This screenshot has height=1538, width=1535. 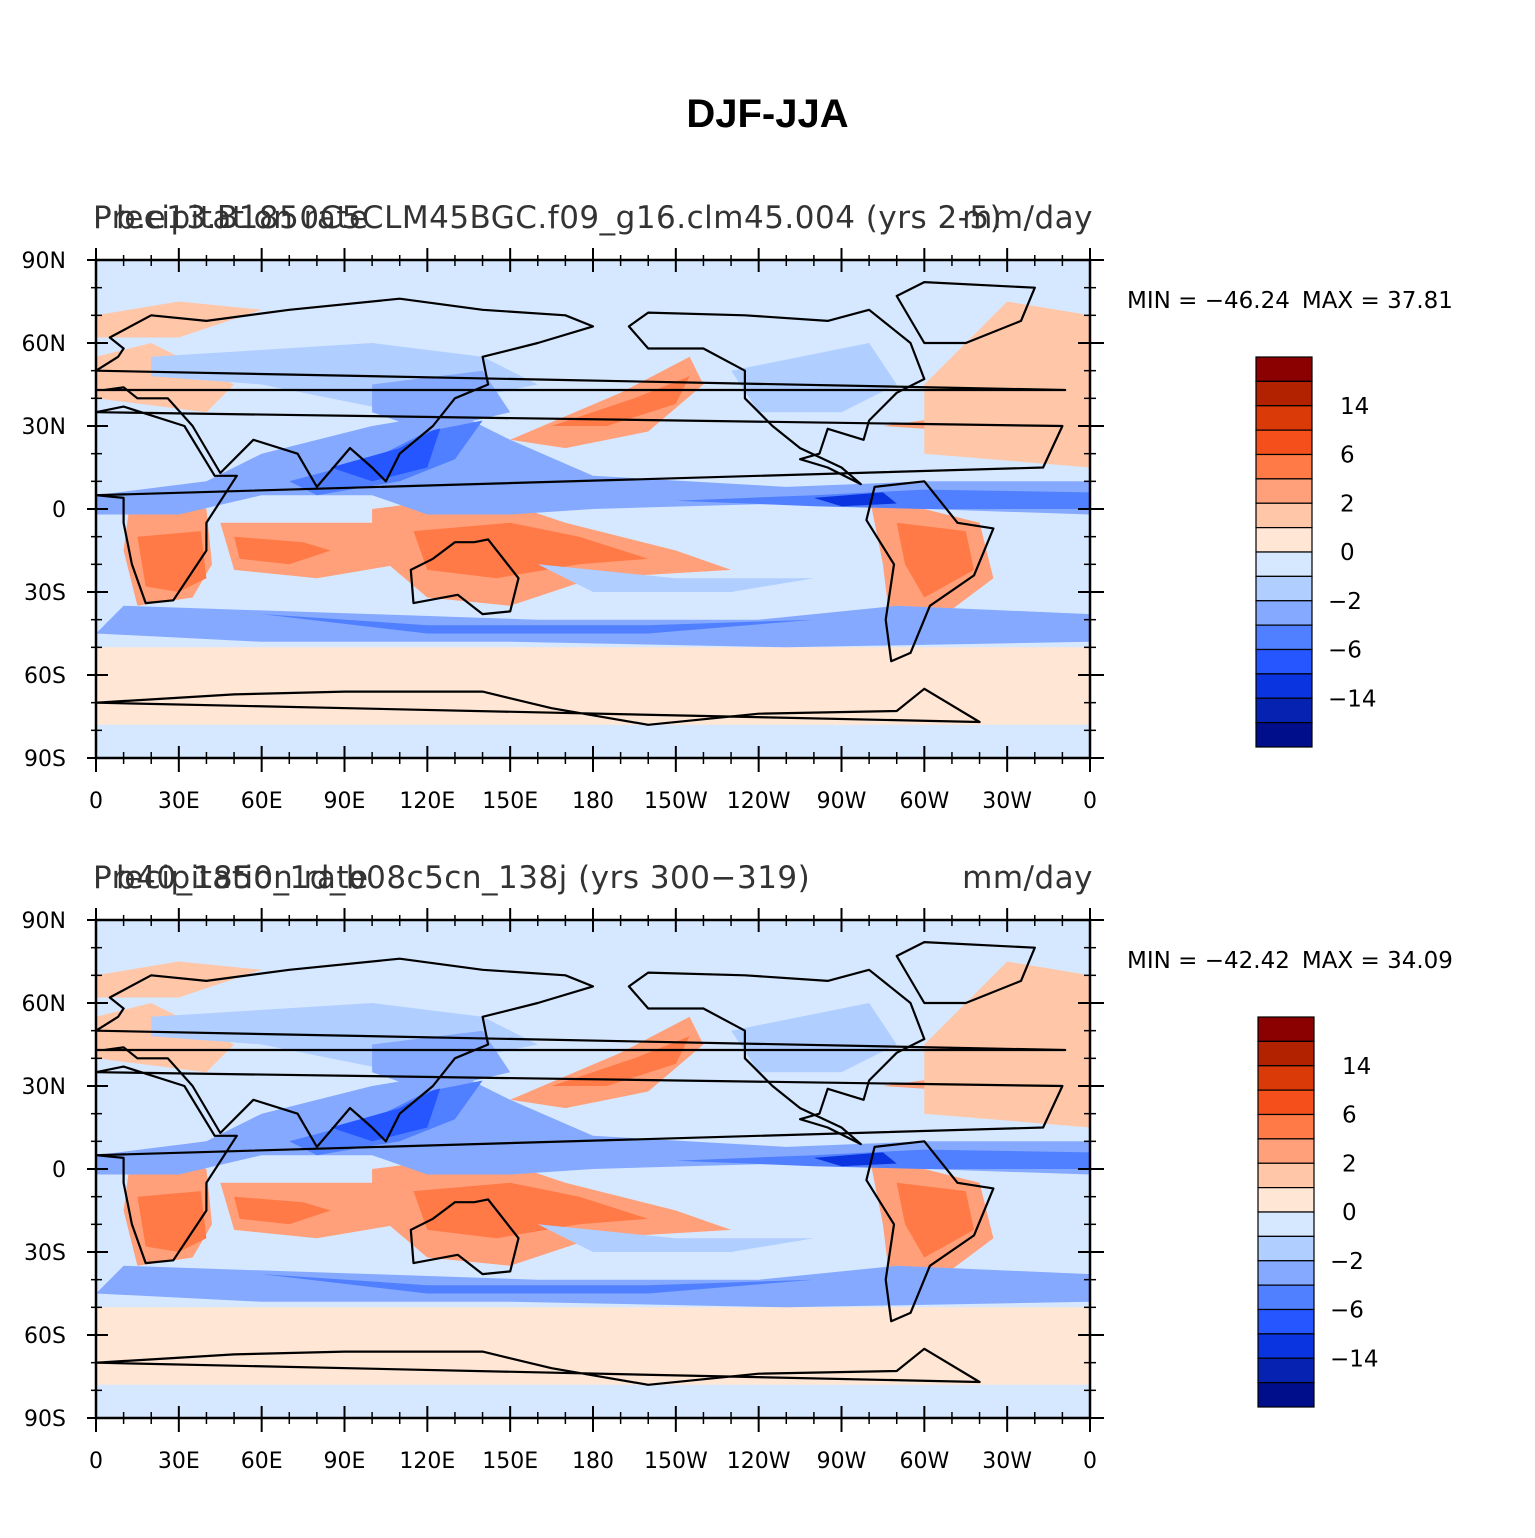 I want to click on lat-label: 60N, so click(x=44, y=344).